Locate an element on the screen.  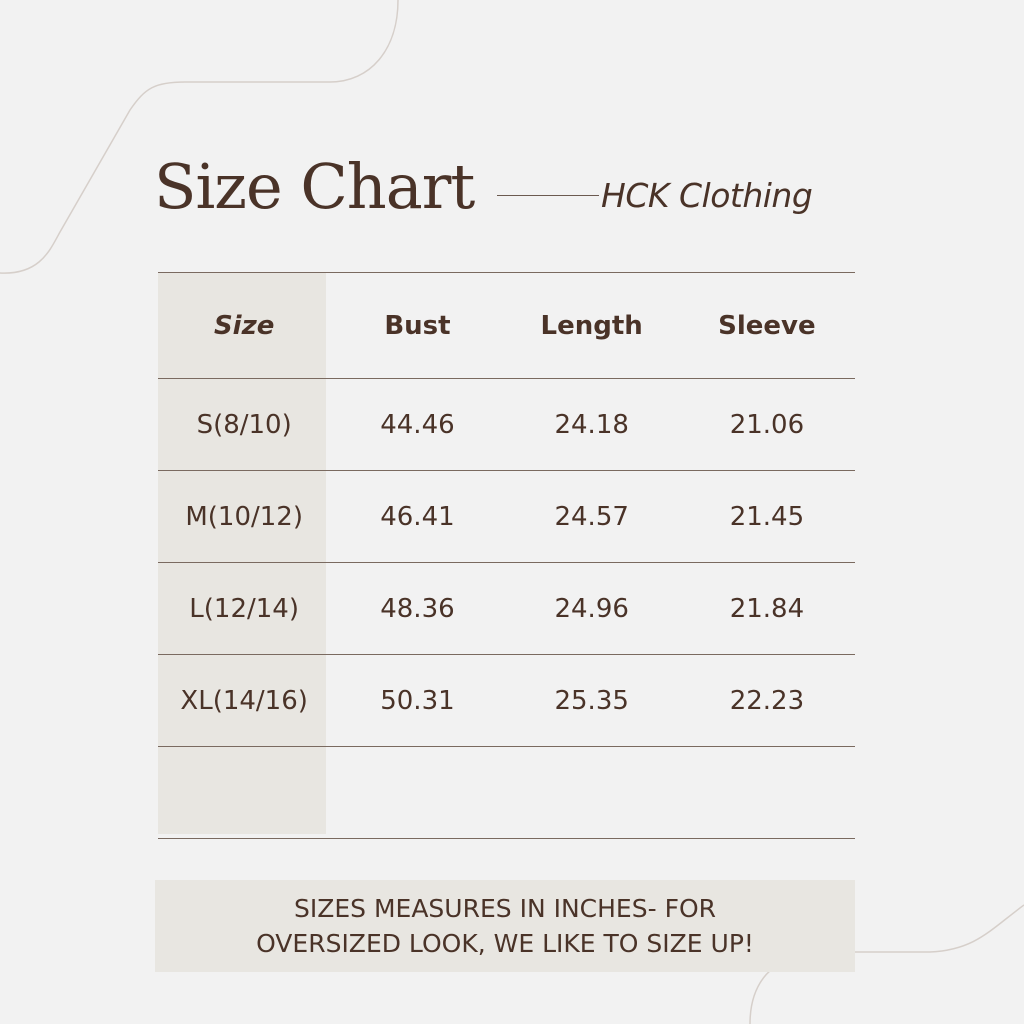
sizing-note-line-1: SIZES MEASURES IN INCHES- FOR is located at coordinates (504, 908).